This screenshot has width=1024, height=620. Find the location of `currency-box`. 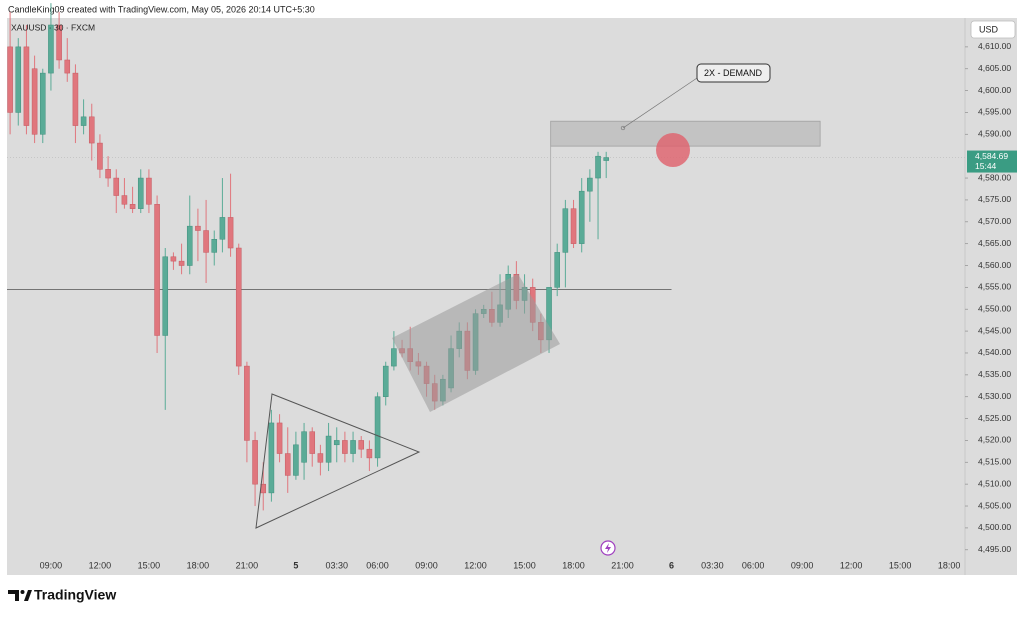

currency-box is located at coordinates (993, 29).